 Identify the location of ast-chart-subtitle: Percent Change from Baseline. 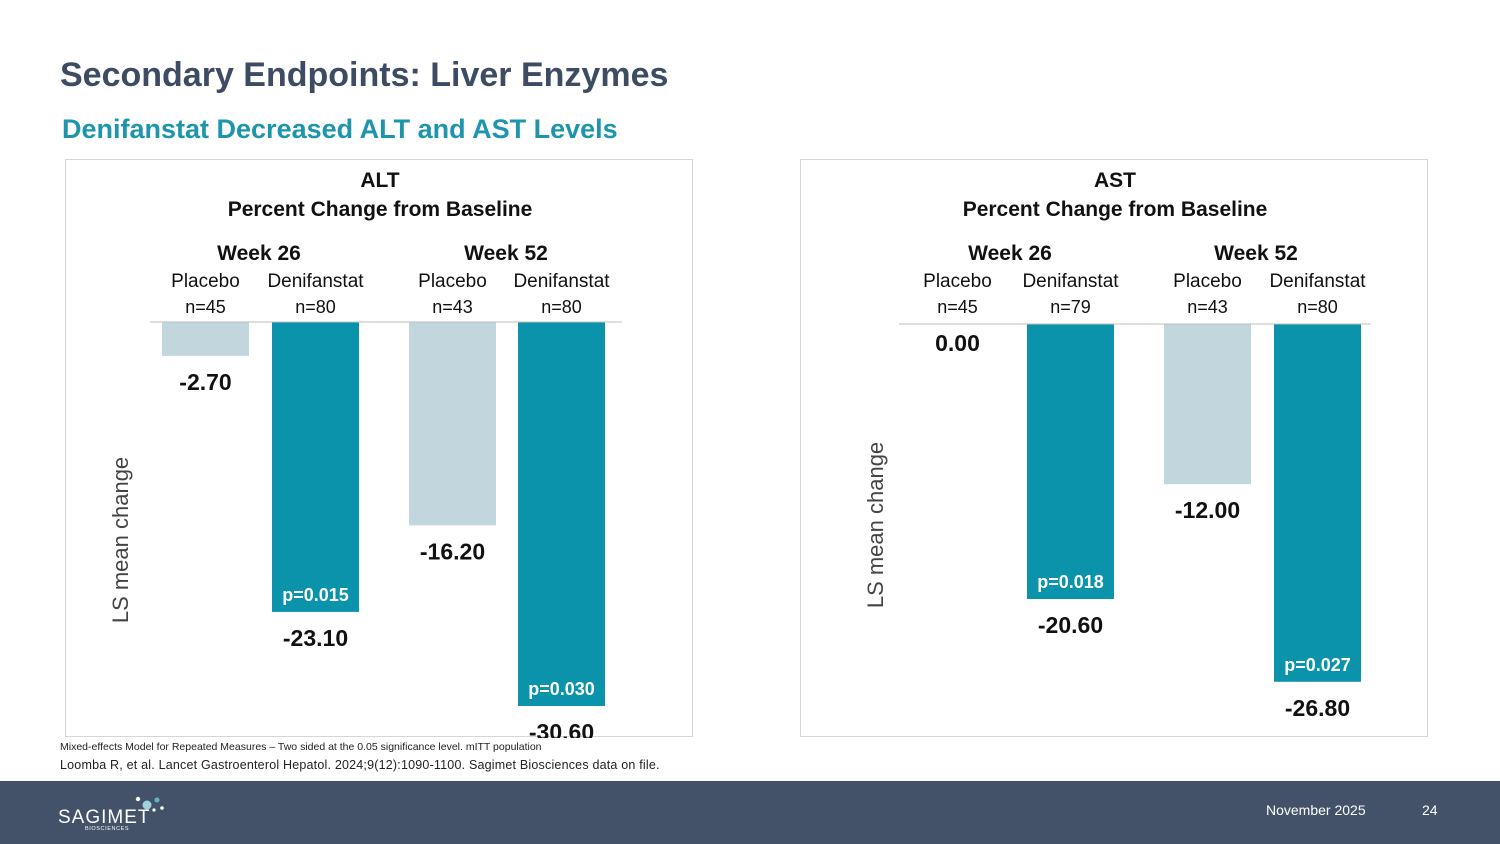
(1115, 209).